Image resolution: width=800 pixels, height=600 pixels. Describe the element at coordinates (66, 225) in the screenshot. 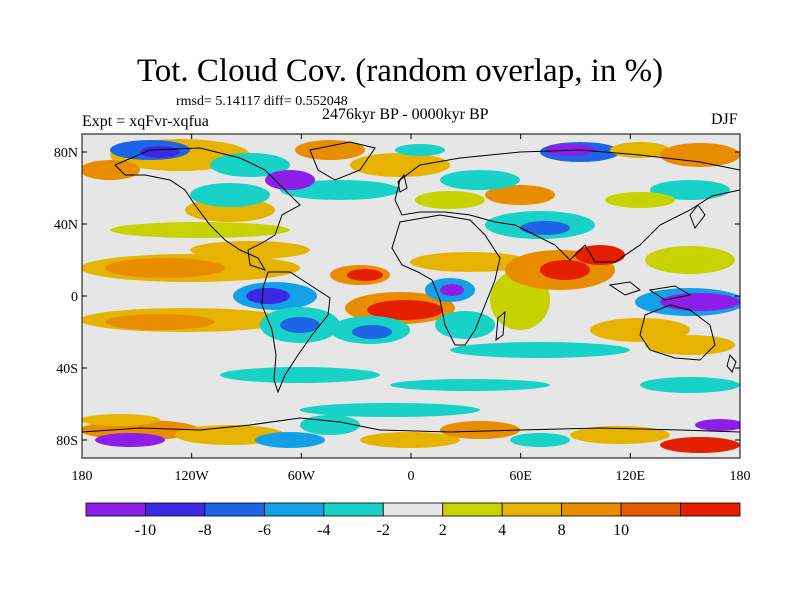

I see `lat-tick-label: 40N` at that location.